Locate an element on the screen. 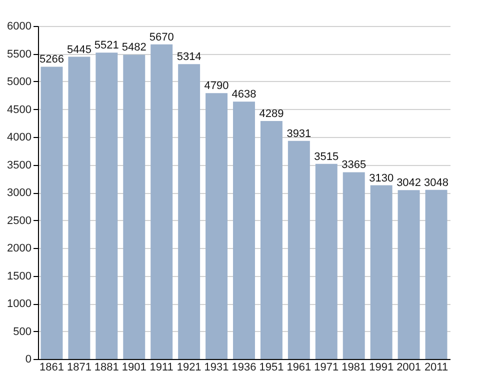  data-label: 3515 is located at coordinates (326, 156).